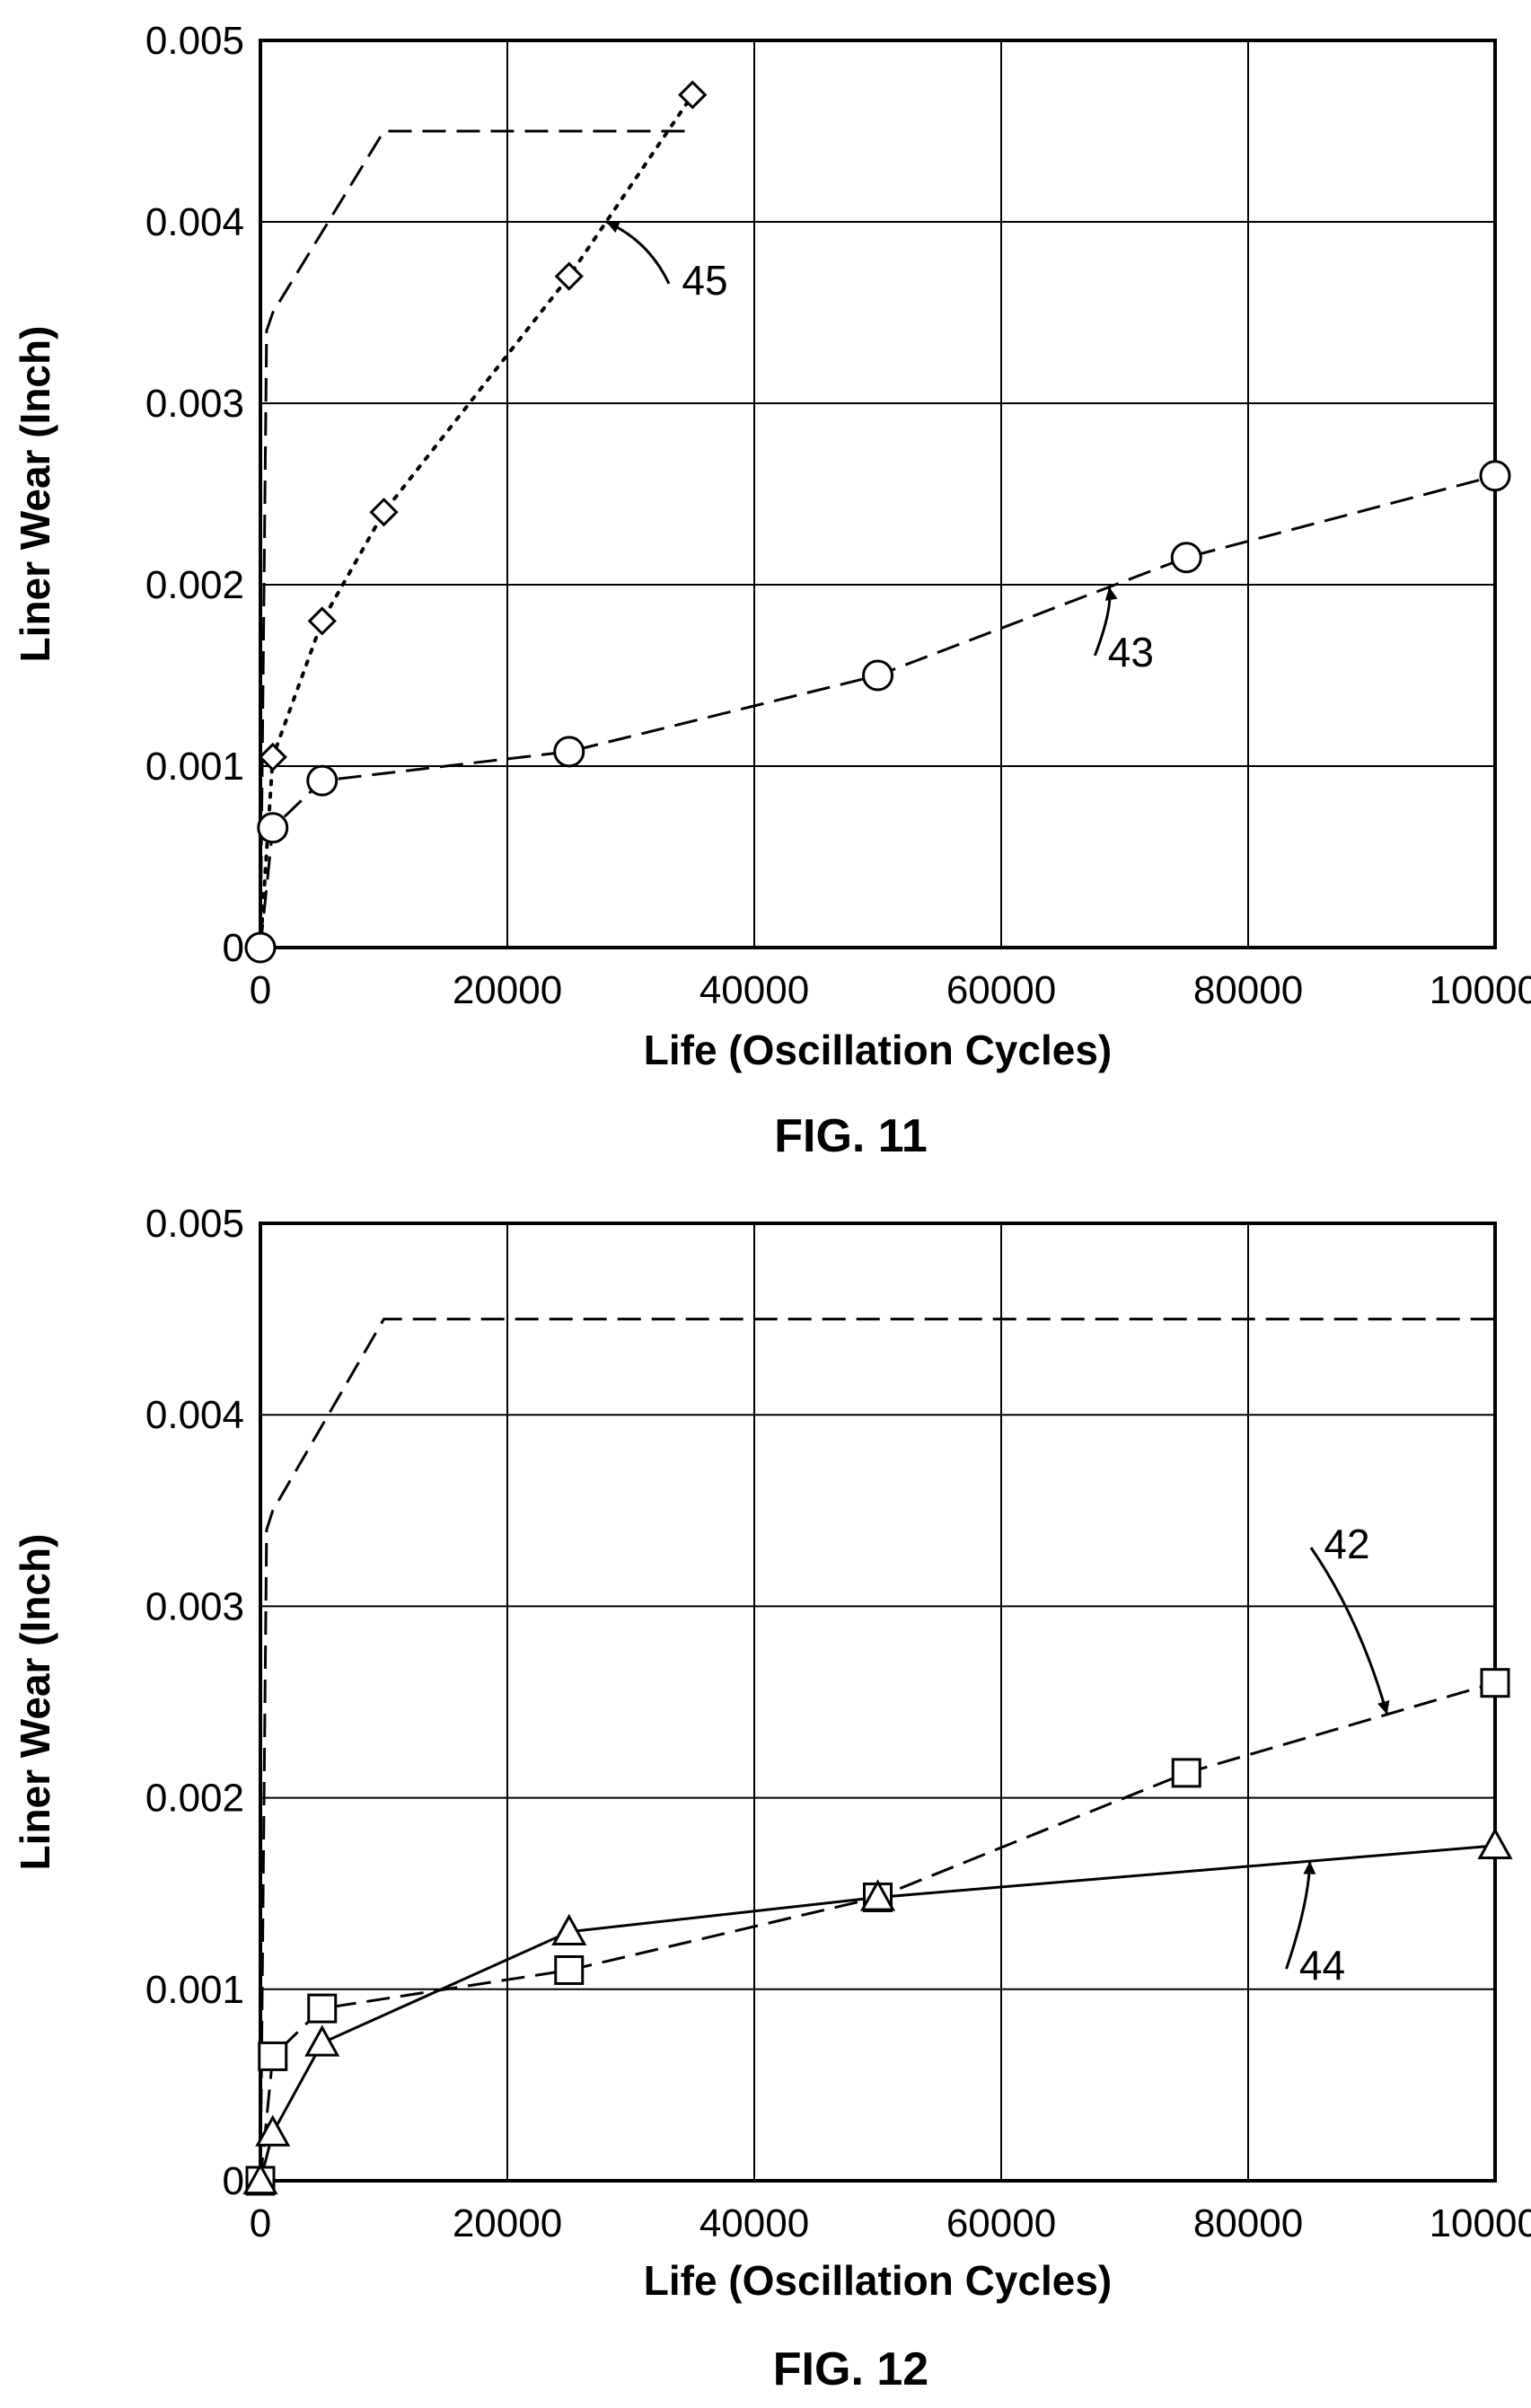 The image size is (1531, 2408). I want to click on figure-caption: FIG. 12, so click(851, 2369).